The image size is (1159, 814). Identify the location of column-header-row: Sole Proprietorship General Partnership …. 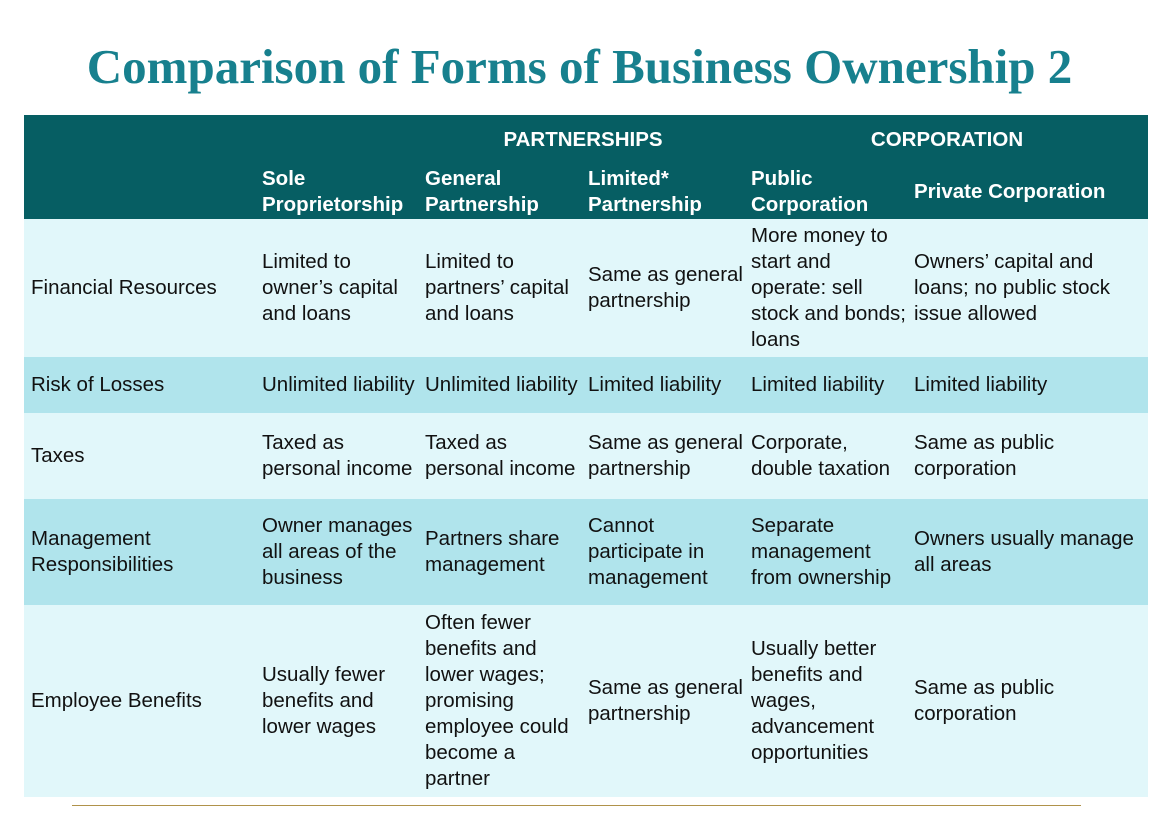
(586, 192).